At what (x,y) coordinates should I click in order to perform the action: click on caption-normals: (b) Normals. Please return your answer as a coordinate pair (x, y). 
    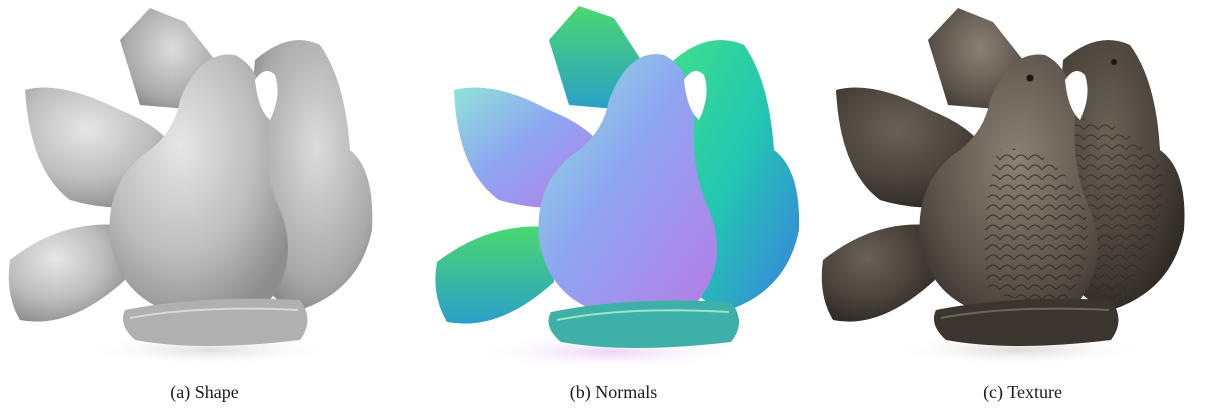
    Looking at the image, I should click on (613, 392).